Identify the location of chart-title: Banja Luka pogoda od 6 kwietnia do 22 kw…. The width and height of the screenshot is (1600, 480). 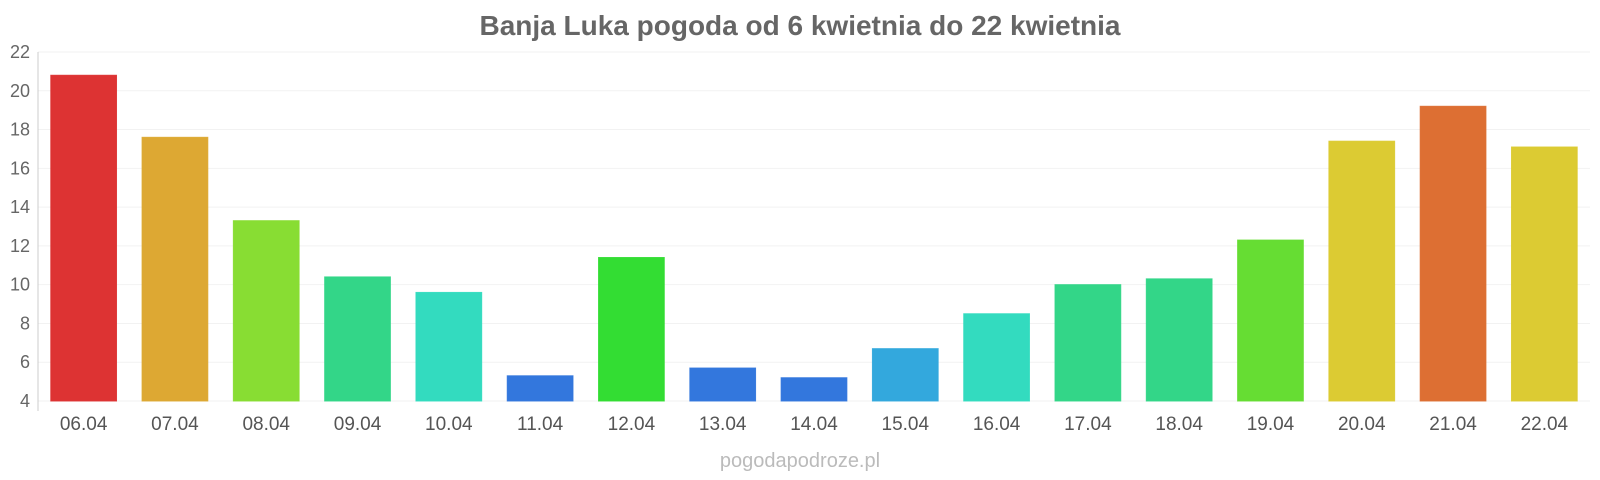
(800, 25).